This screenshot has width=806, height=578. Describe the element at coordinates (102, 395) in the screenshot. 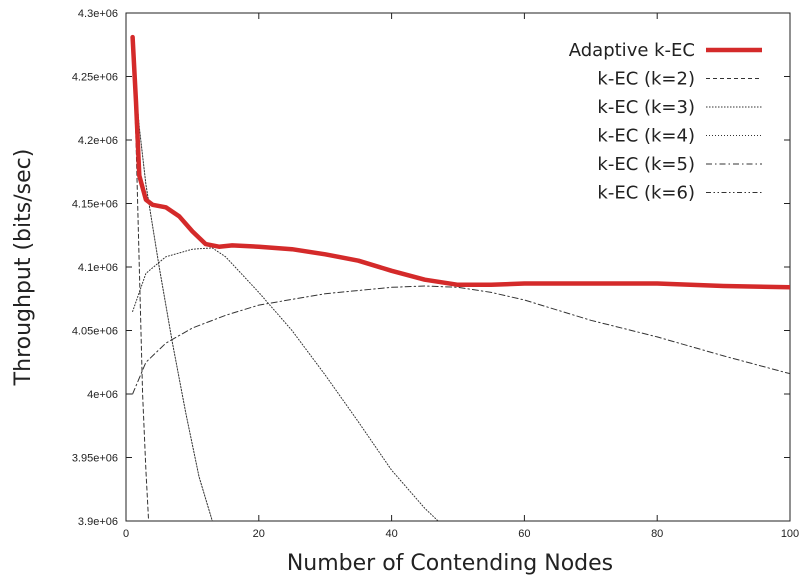

I see `y-tick-label: 4e+06` at that location.